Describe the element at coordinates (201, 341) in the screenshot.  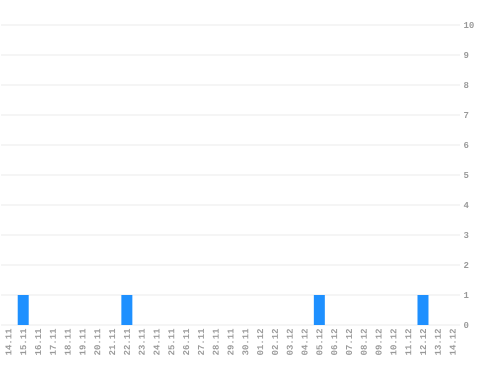
I see `x-tick-label: 27.11` at that location.